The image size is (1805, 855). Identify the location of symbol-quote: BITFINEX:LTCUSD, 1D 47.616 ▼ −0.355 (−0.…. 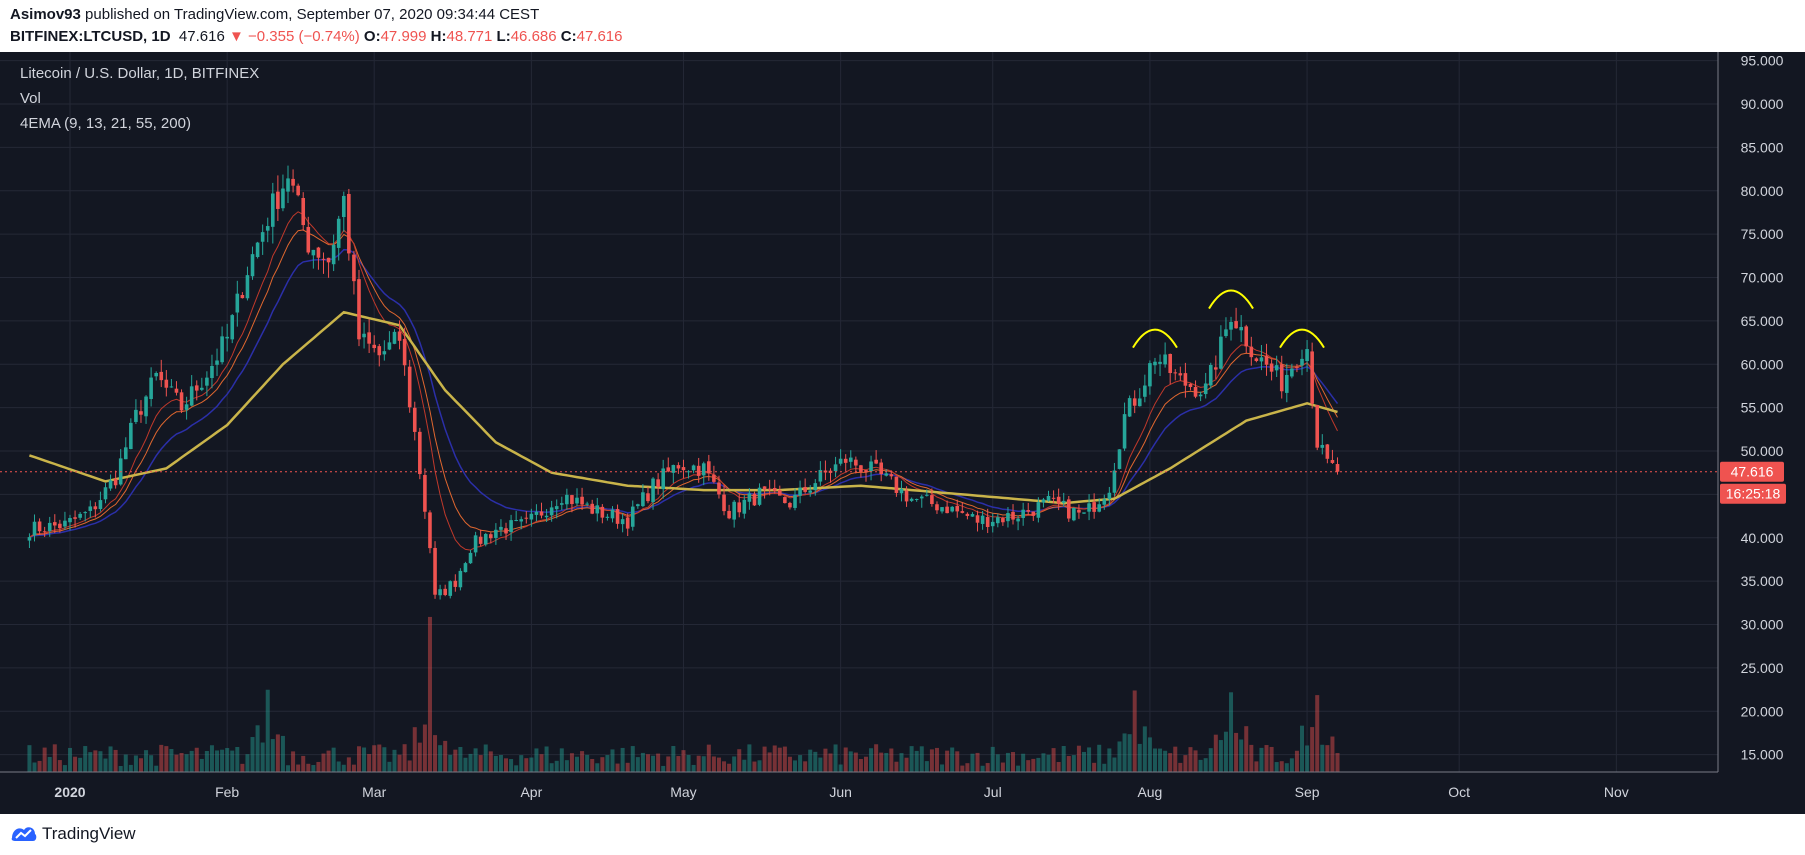
(316, 36).